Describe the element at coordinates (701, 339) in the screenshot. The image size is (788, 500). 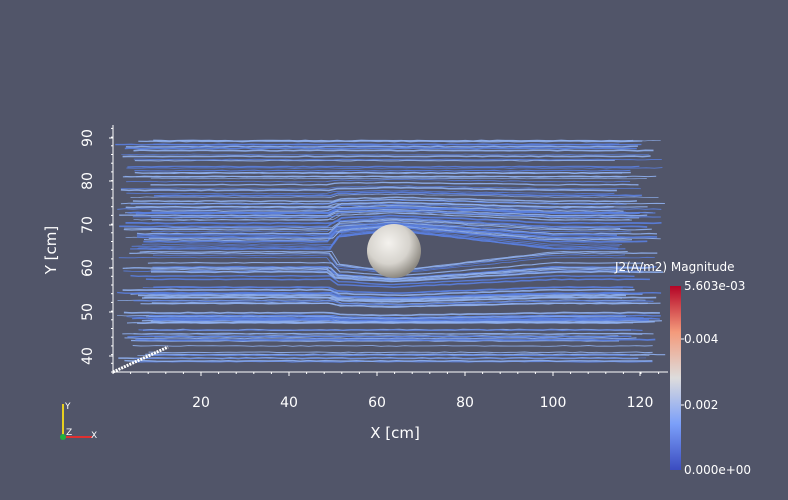
I see `colorbar-tick-label: 0.004` at that location.